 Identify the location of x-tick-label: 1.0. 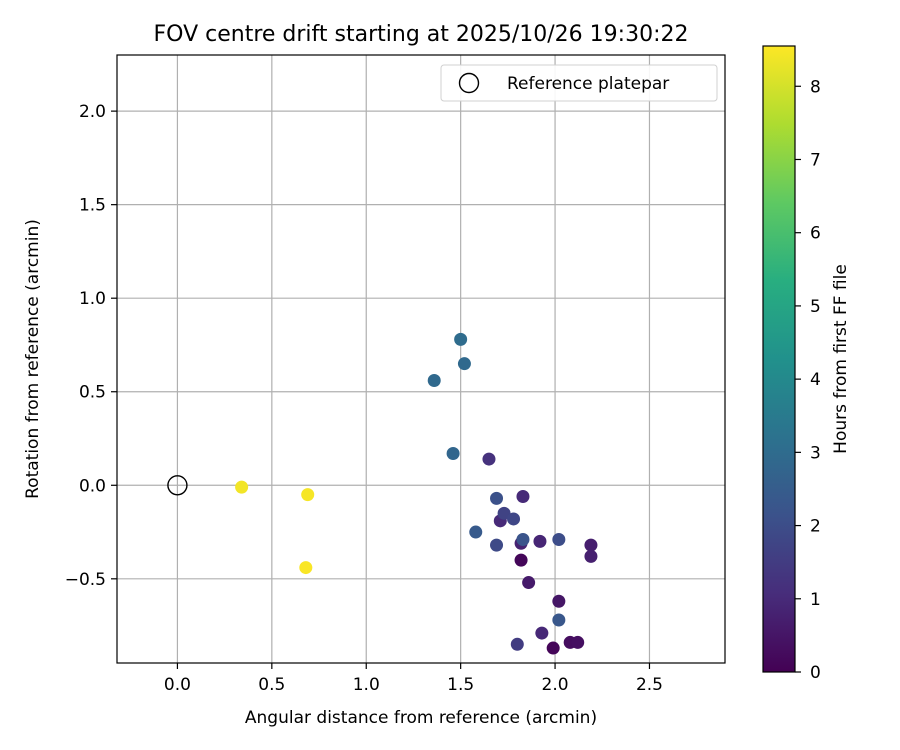
(366, 685).